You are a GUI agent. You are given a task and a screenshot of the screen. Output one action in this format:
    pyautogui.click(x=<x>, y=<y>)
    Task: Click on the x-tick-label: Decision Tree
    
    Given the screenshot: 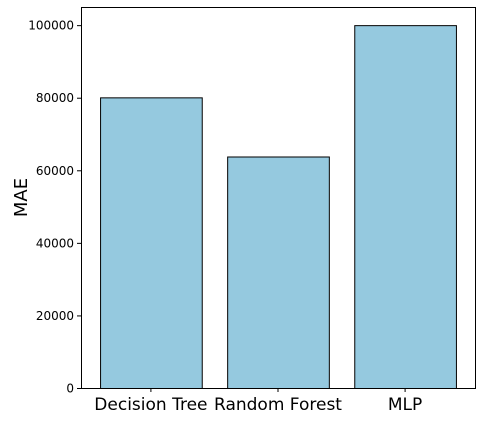 What is the action you would take?
    pyautogui.click(x=150, y=405)
    